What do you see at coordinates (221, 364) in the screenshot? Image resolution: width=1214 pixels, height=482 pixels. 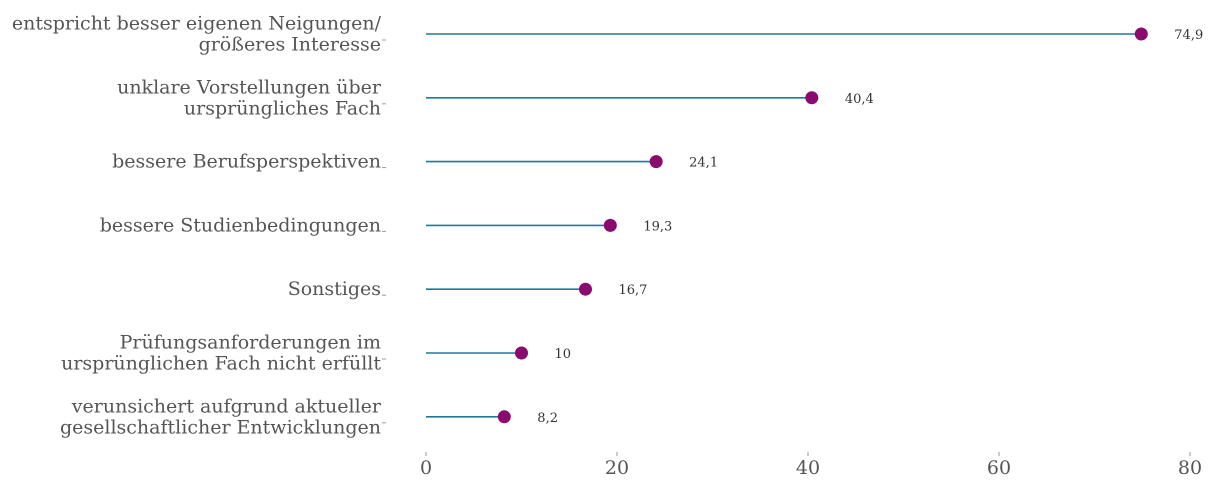 I see `category-label: ursprünglichen Fach nicht erfüllt` at bounding box center [221, 364].